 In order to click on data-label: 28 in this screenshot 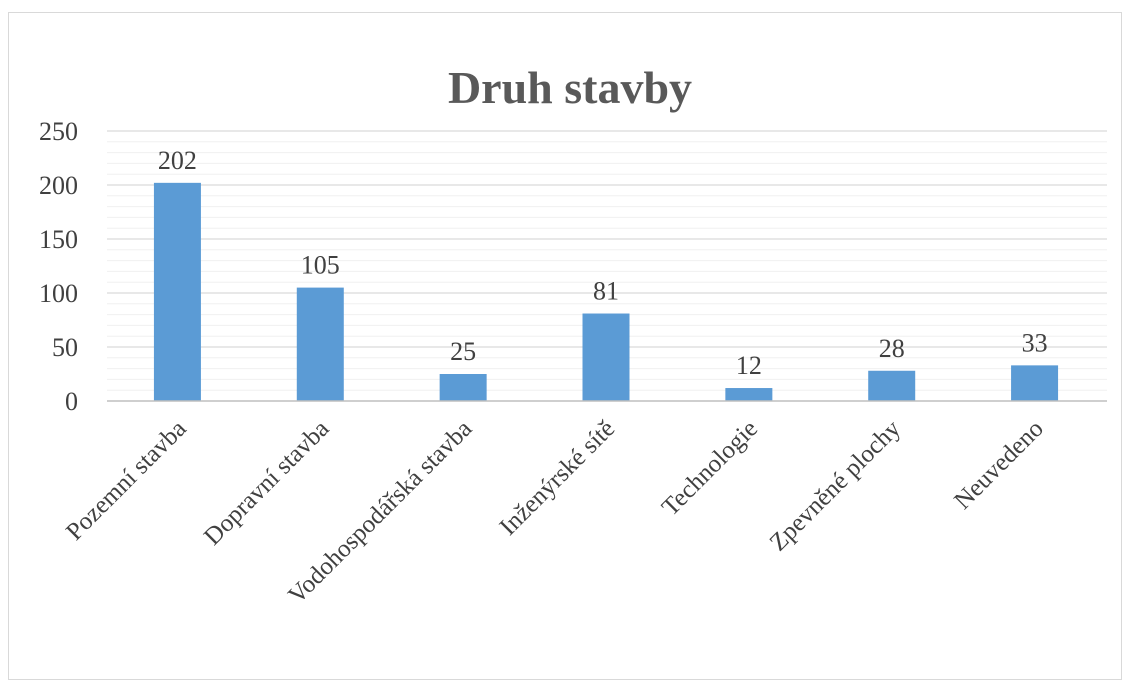, I will do `click(892, 348)`.